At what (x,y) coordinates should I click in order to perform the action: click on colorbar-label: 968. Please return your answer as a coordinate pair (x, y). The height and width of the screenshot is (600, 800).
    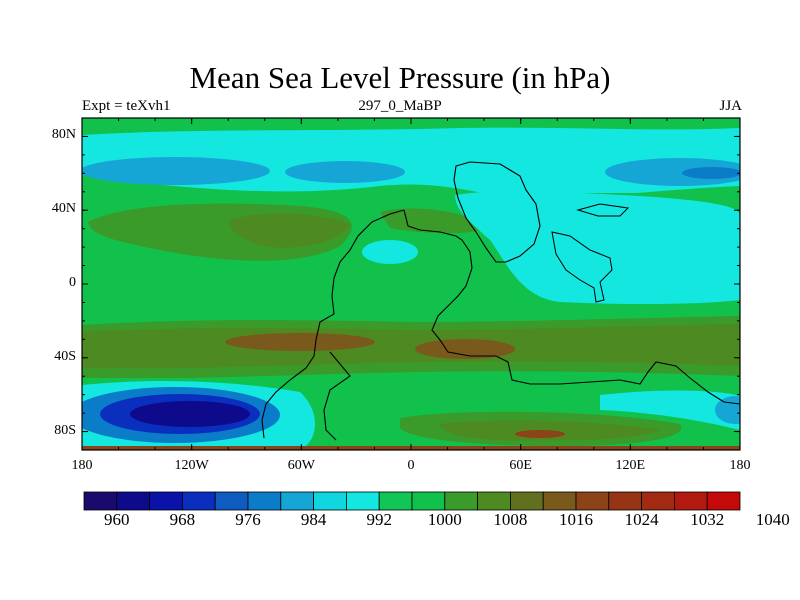
    Looking at the image, I should click on (182, 519).